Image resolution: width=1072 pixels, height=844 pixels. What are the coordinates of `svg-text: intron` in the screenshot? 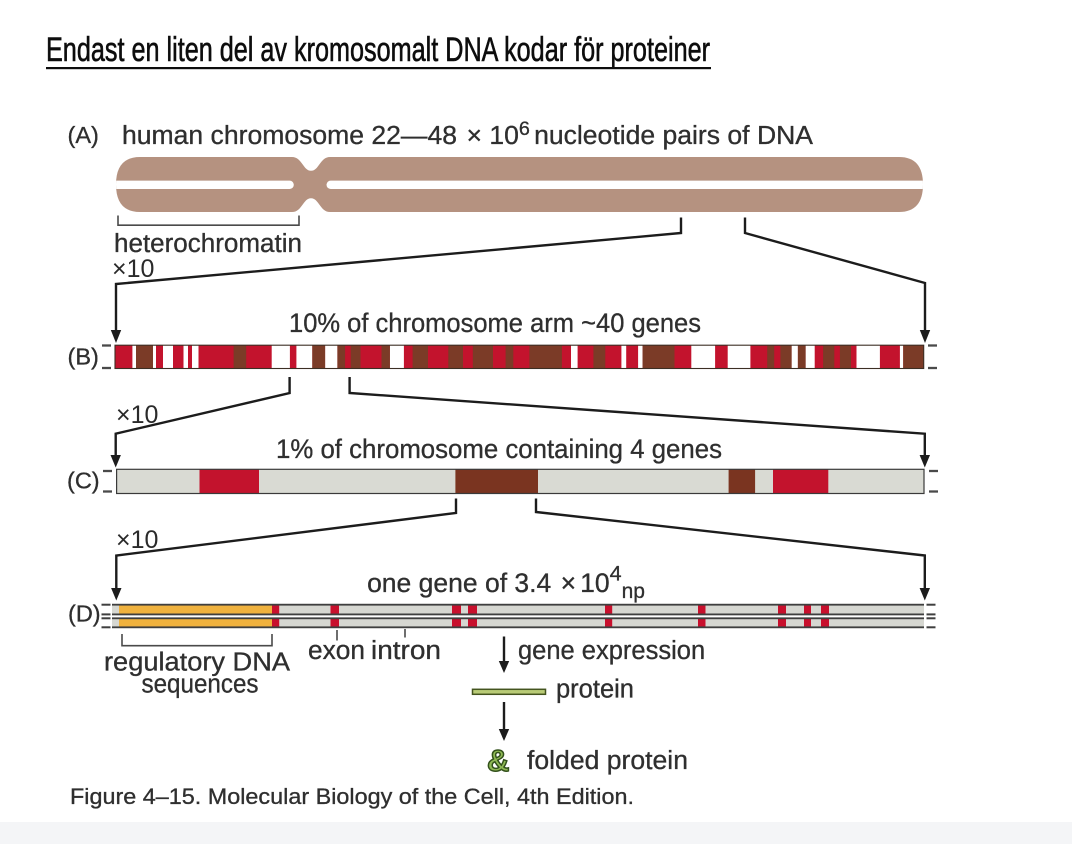 It's located at (406, 651).